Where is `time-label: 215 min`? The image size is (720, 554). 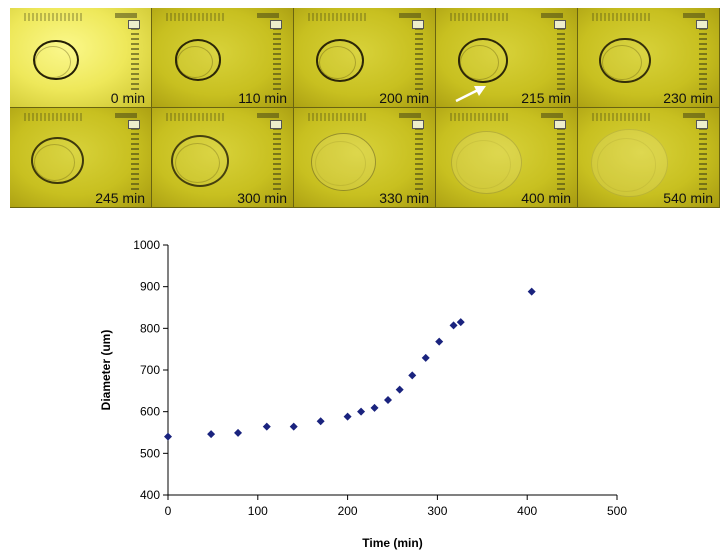 time-label: 215 min is located at coordinates (546, 98).